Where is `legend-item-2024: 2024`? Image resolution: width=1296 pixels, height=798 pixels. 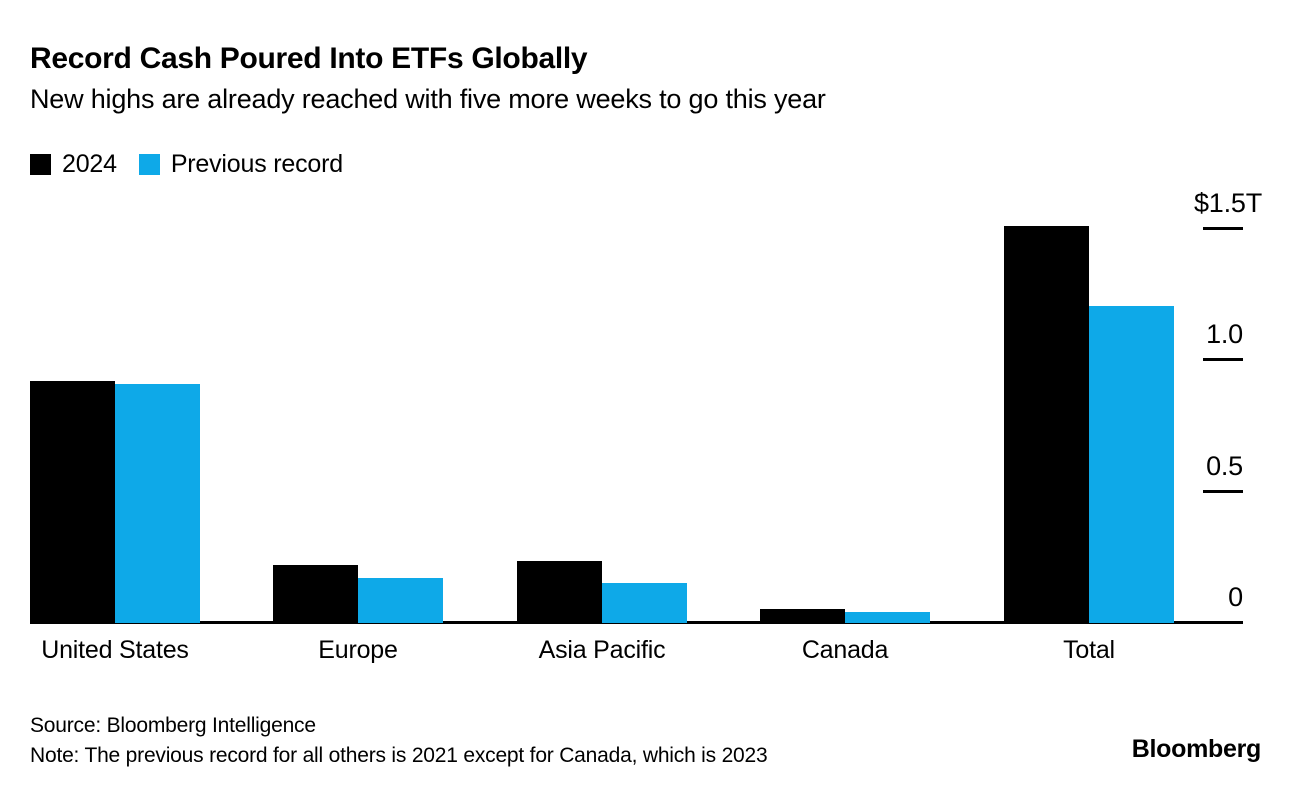 legend-item-2024: 2024 is located at coordinates (73, 164).